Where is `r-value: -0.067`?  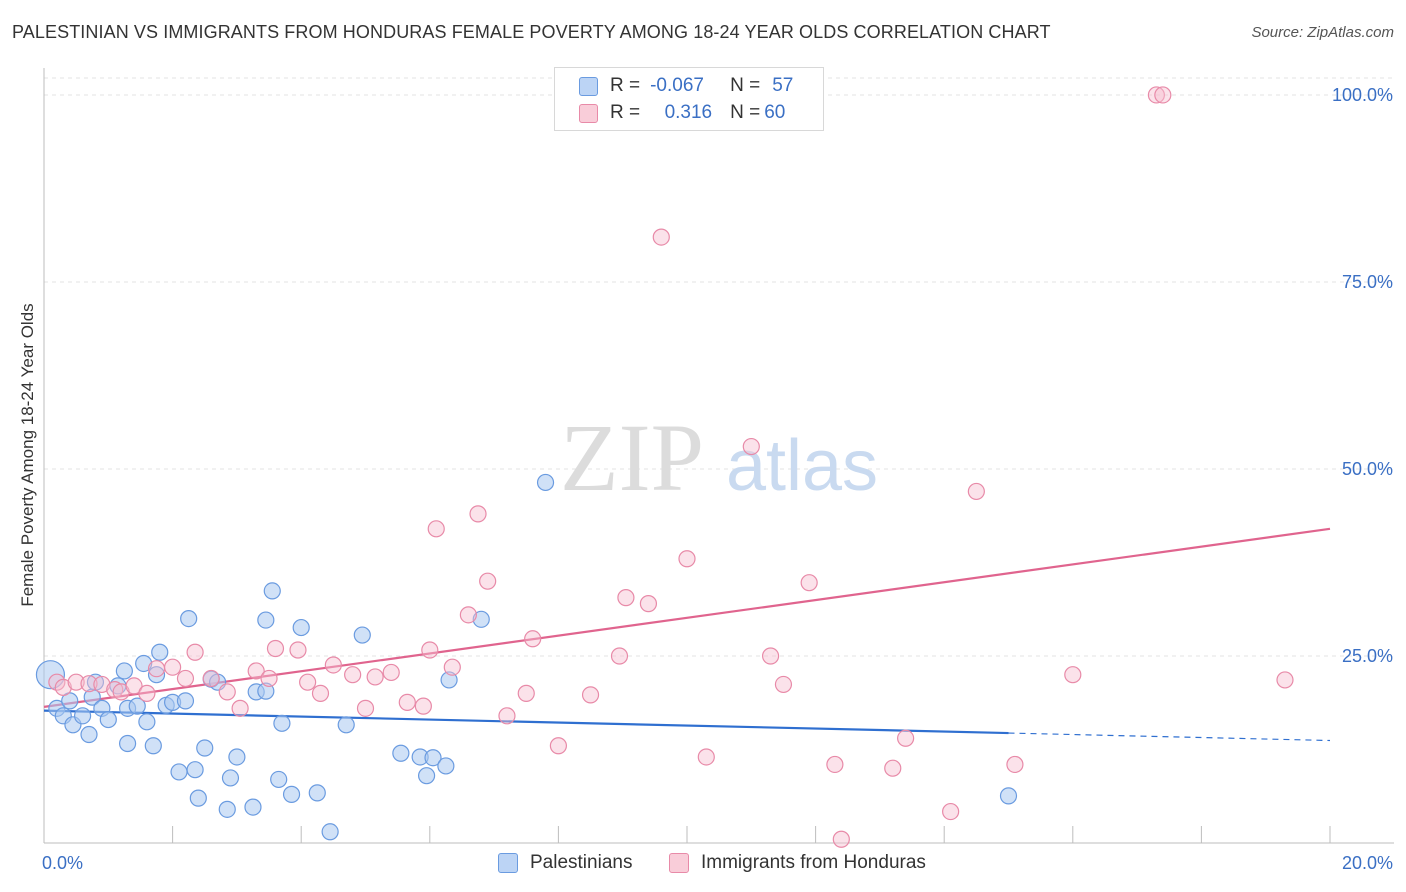 r-value: -0.067 is located at coordinates (677, 85).